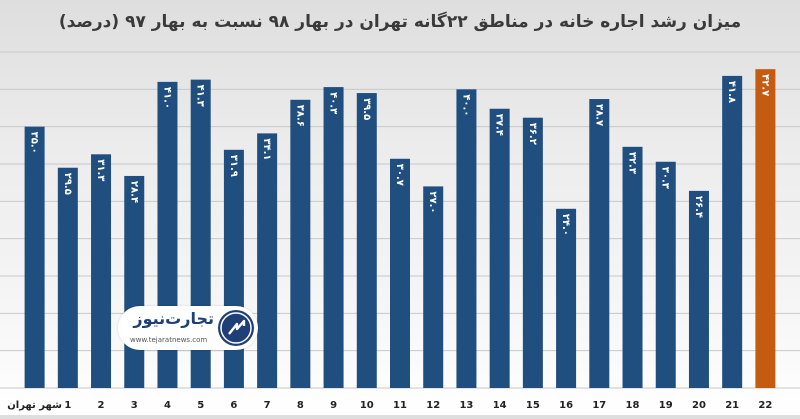  What do you see at coordinates (100, 170) in the screenshot?
I see `bar-value-label: ۳۱.۳` at bounding box center [100, 170].